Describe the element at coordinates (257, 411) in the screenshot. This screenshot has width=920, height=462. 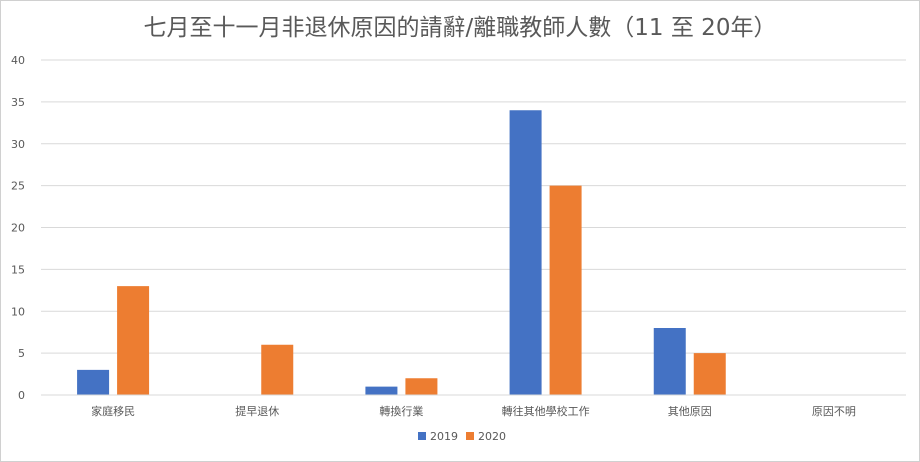
I see `x-category-label: 提早退休` at that location.